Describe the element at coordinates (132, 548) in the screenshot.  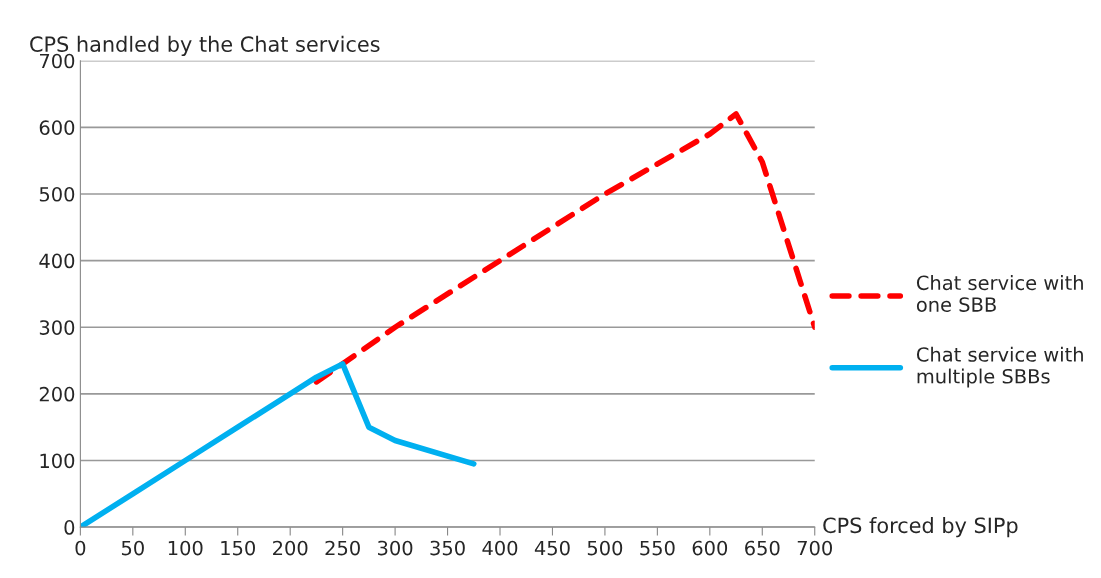
I see `x-tick-label: 50` at that location.